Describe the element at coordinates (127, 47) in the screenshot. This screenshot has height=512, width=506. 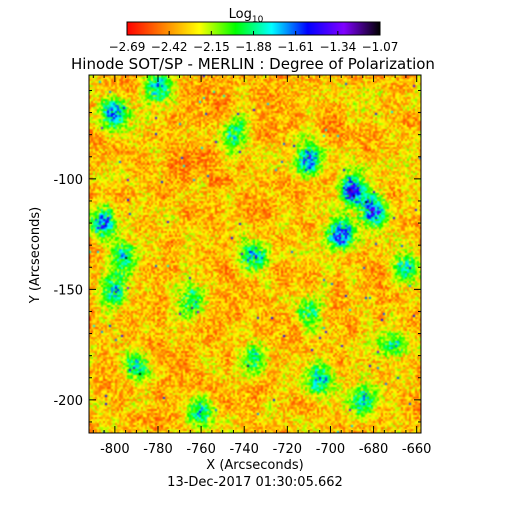
I see `colorbar-tick-label: −2.69` at that location.